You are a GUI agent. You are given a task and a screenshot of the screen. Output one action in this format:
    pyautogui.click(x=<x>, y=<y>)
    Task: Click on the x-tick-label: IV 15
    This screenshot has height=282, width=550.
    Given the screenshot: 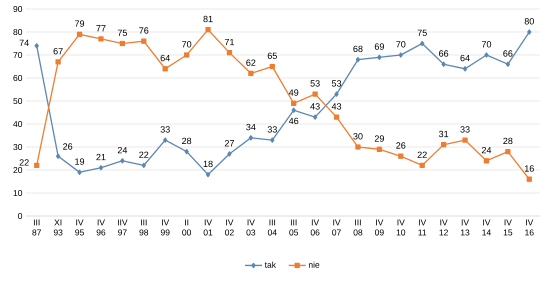 What is the action you would take?
    pyautogui.click(x=508, y=228)
    